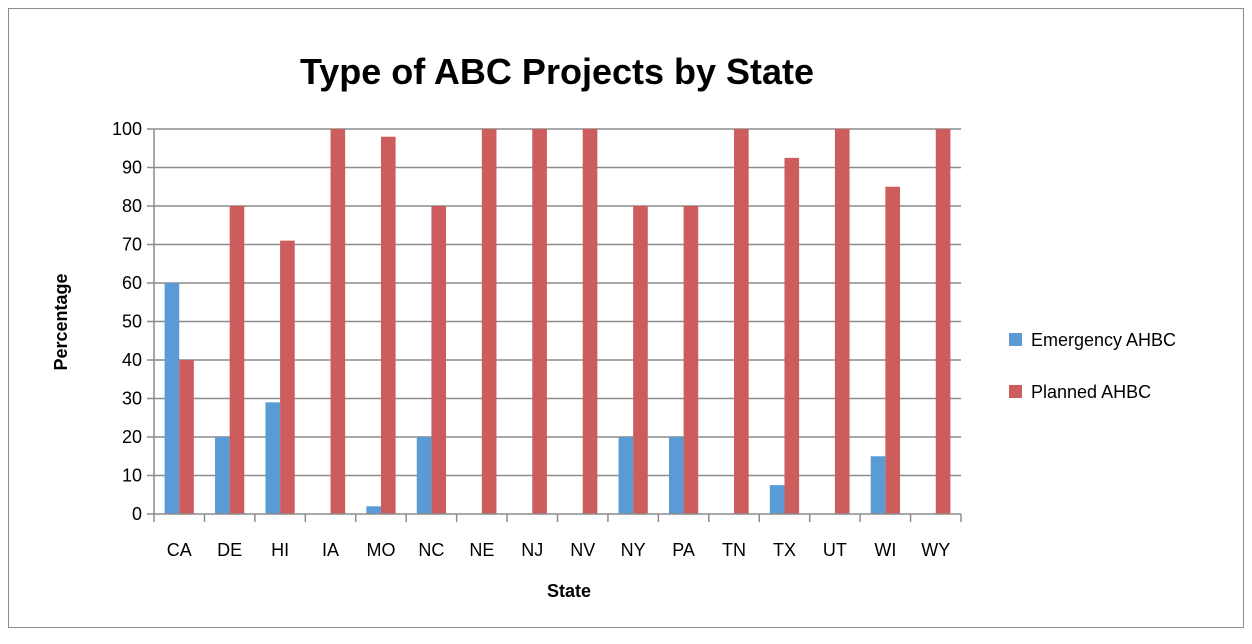 The width and height of the screenshot is (1252, 644). I want to click on x-tick-label: TN, so click(734, 550).